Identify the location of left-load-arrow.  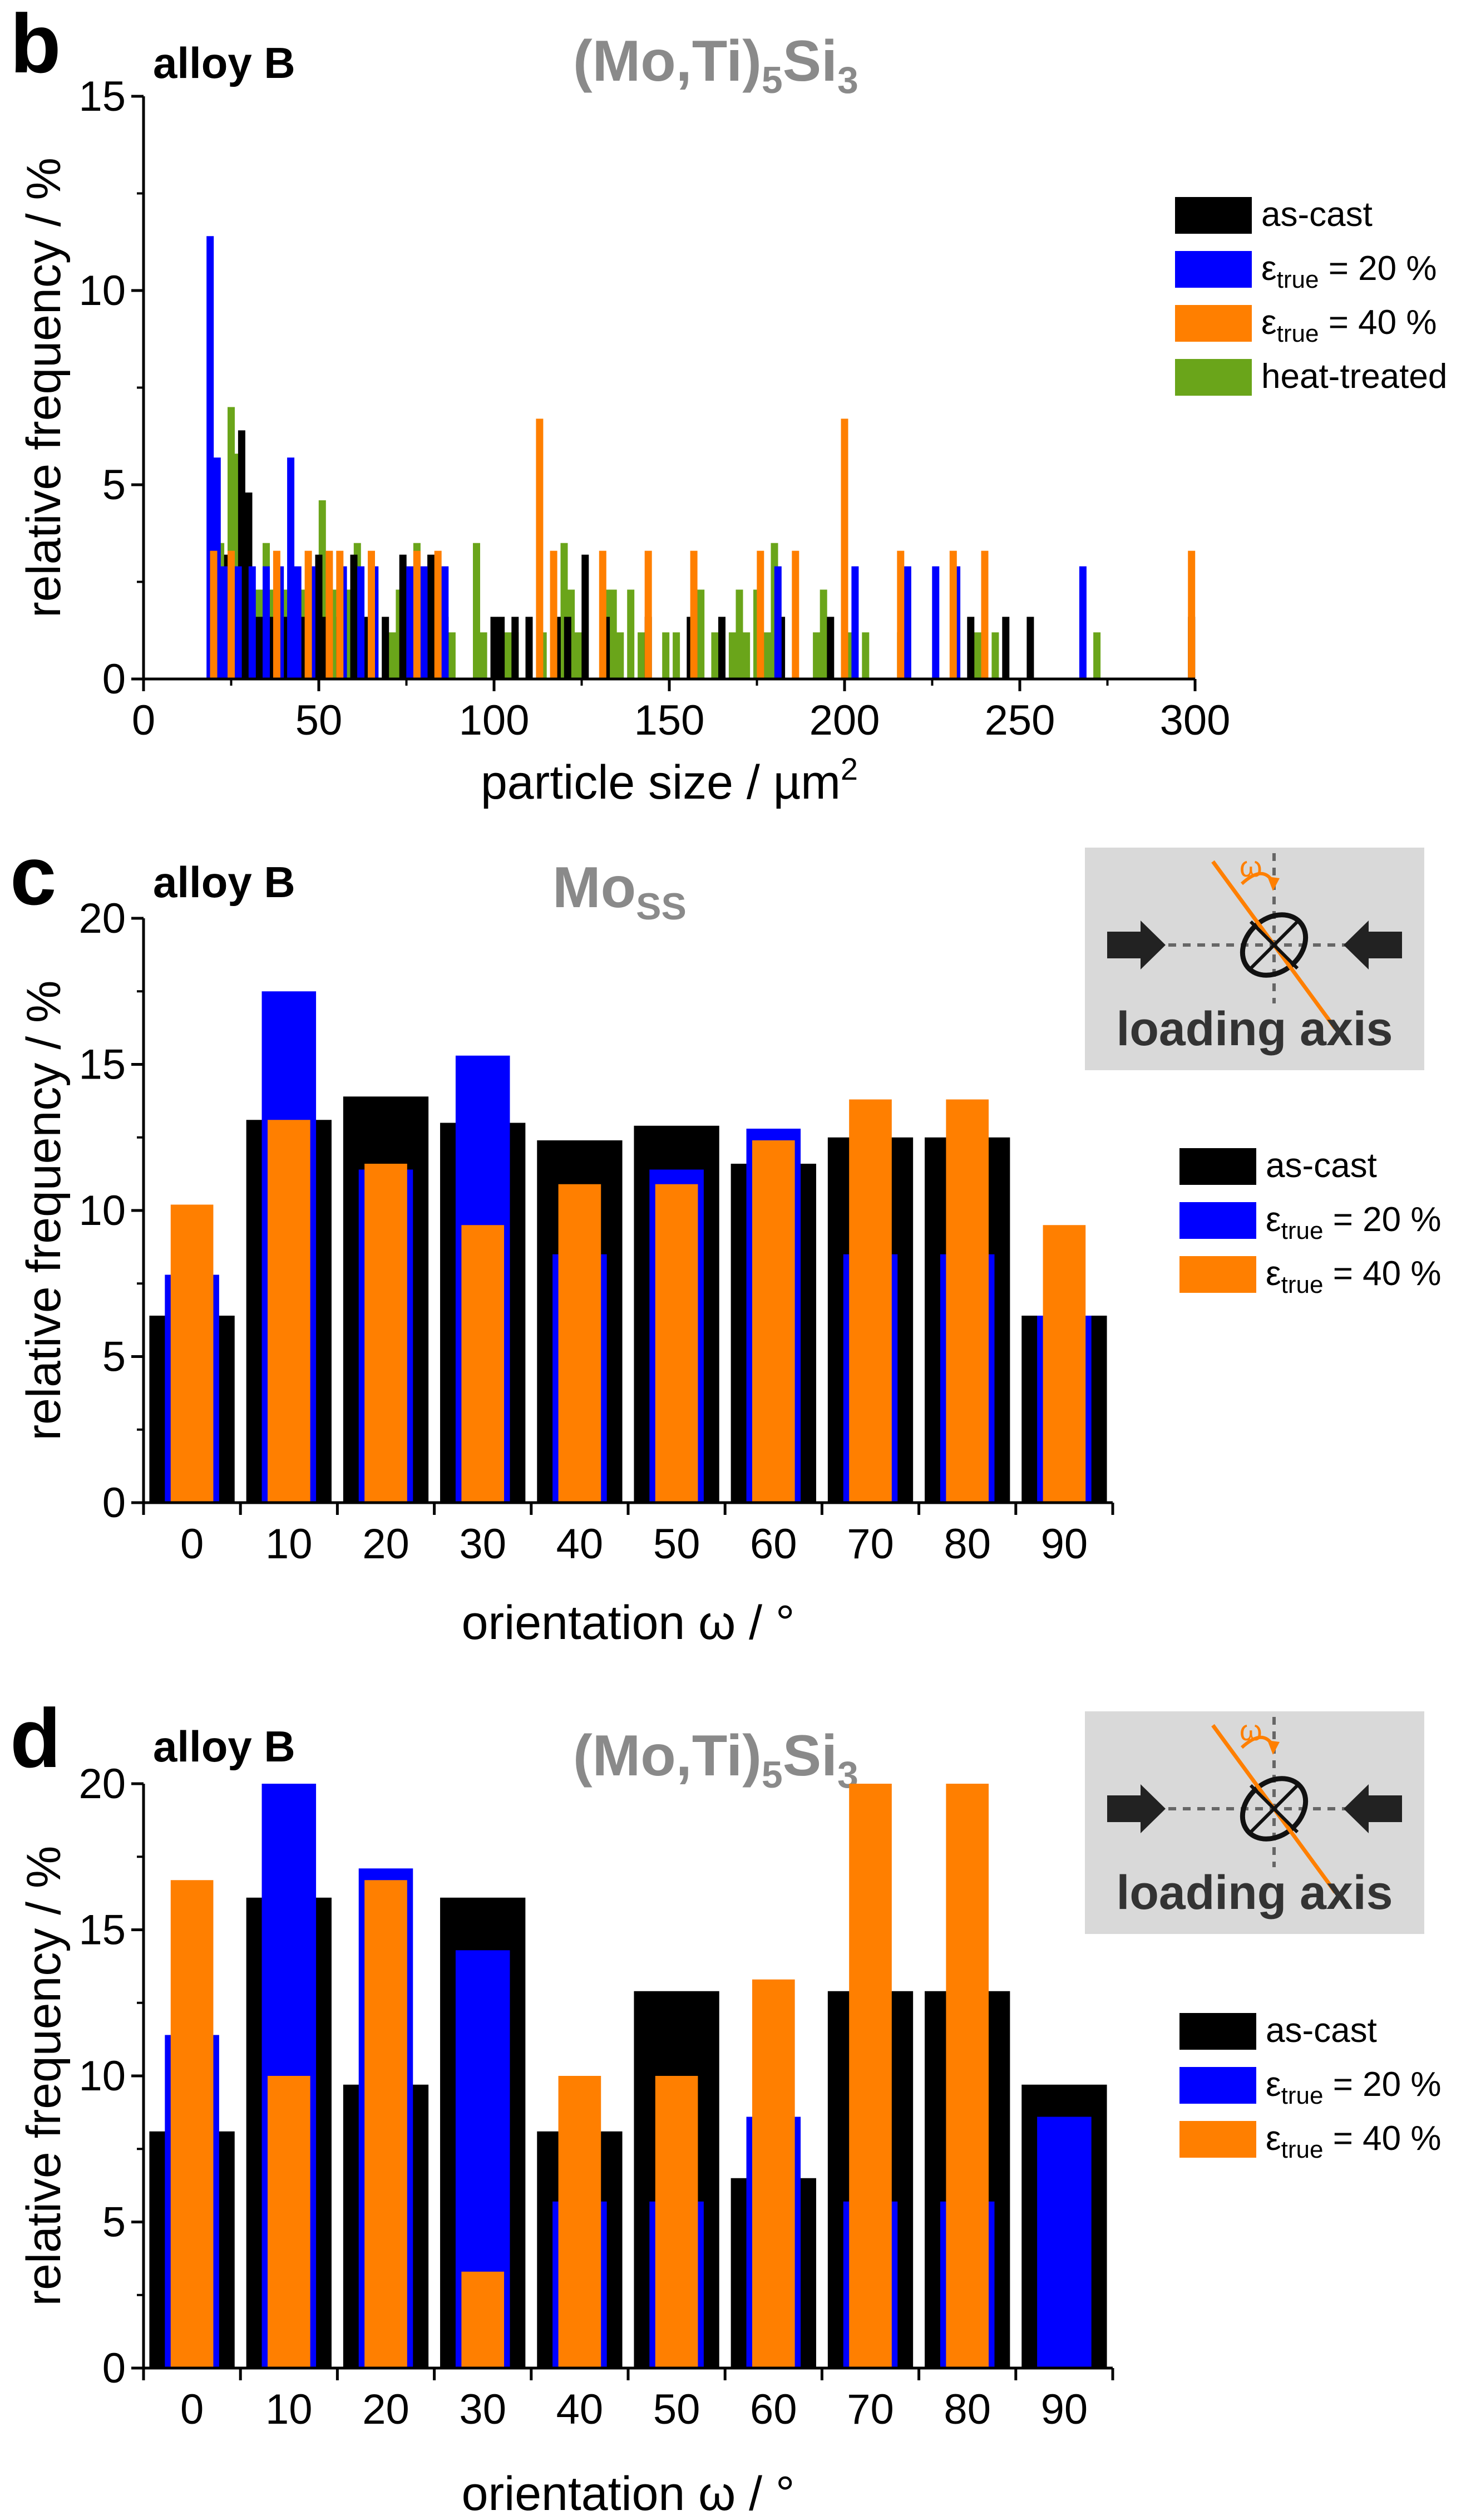
(1136, 1808).